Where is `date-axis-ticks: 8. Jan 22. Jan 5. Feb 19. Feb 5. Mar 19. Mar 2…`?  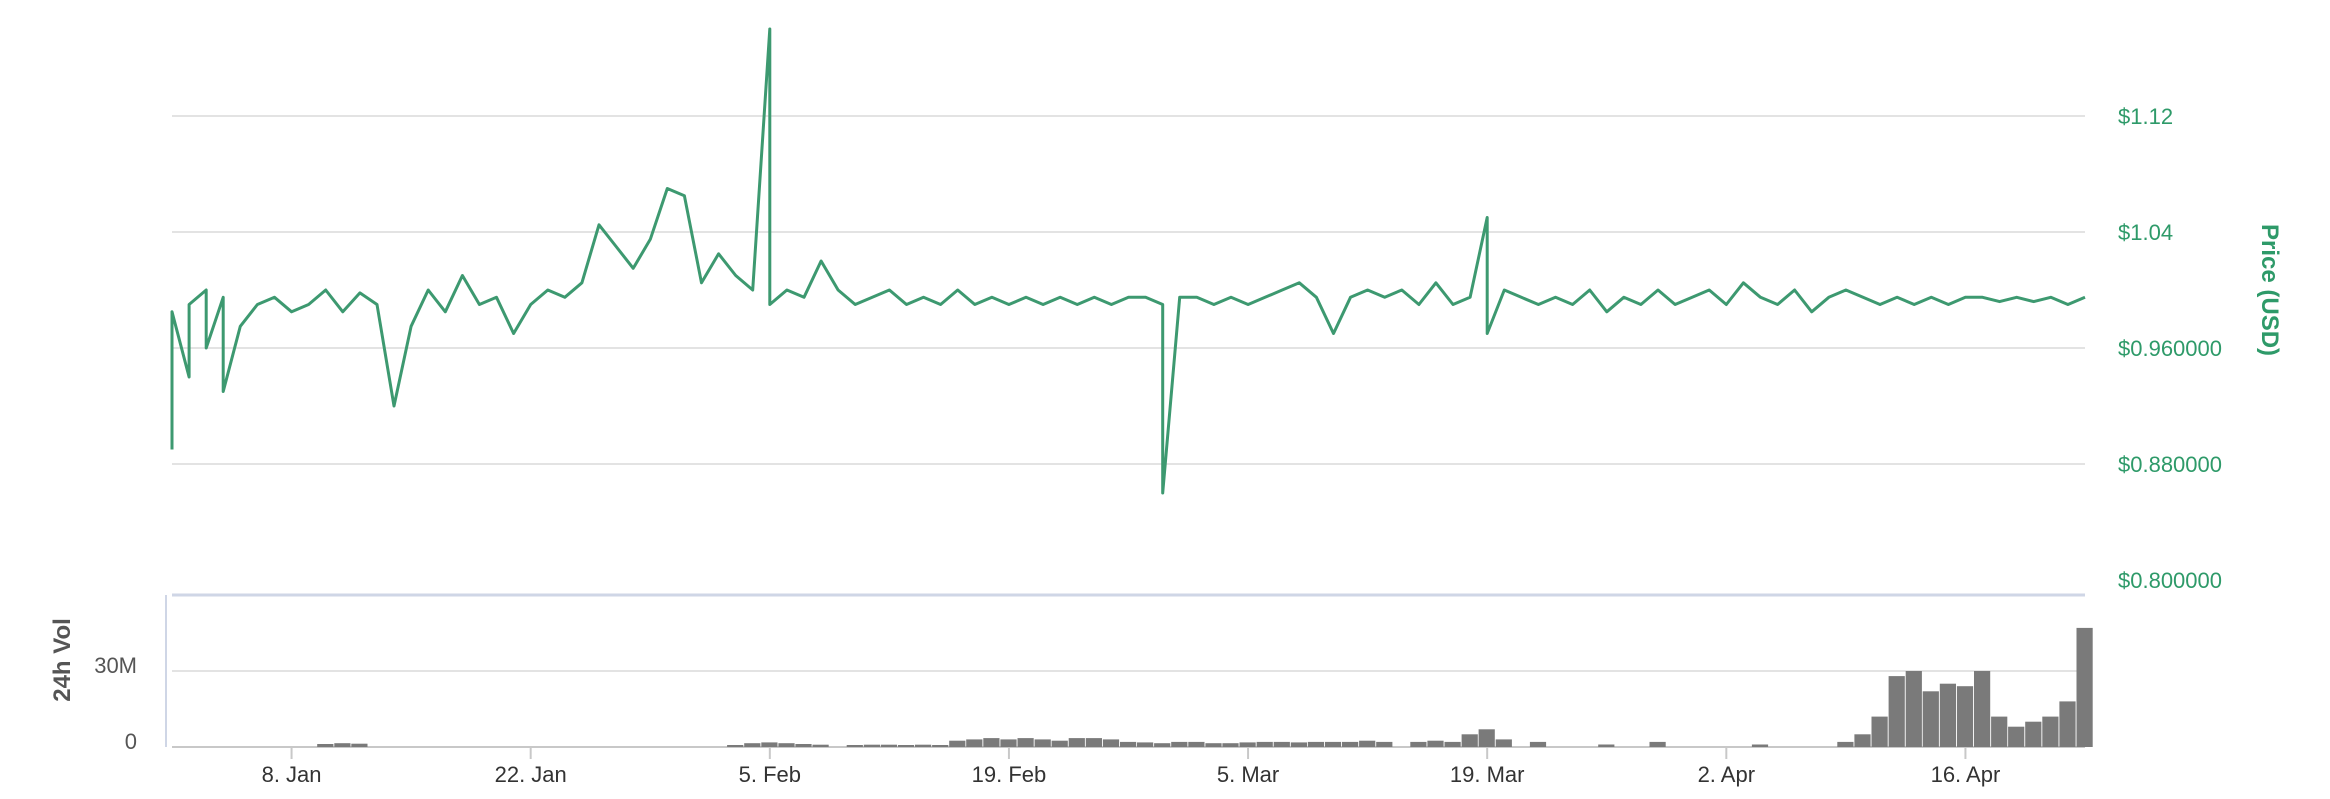 date-axis-ticks: 8. Jan 22. Jan 5. Feb 19. Feb 5. Mar 19. Mar 2… is located at coordinates (1131, 767).